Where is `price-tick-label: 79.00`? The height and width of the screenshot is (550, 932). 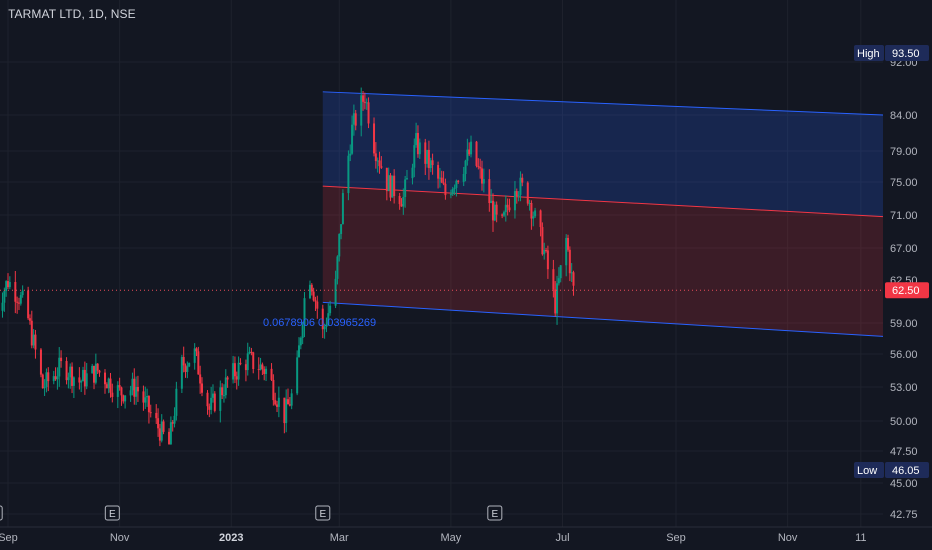
price-tick-label: 79.00 is located at coordinates (904, 152).